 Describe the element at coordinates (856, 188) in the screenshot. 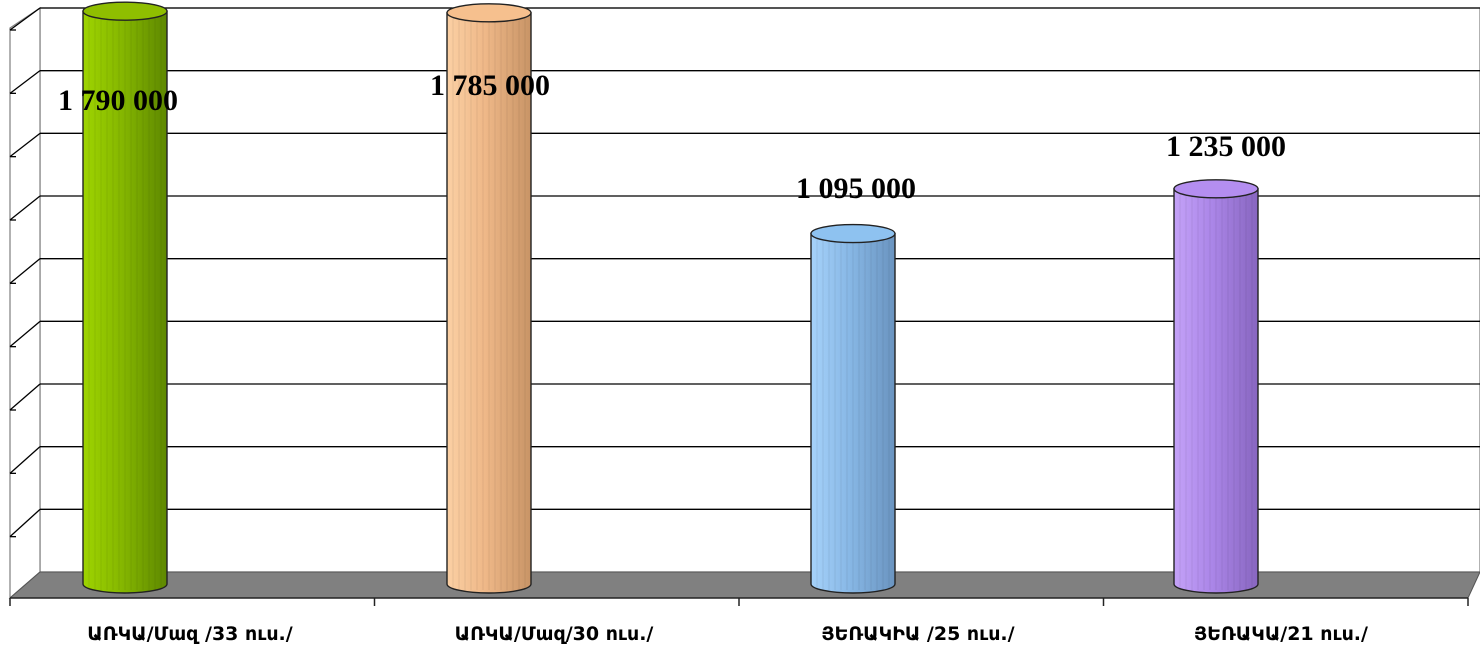

I see `value-label: 1 095 000` at that location.